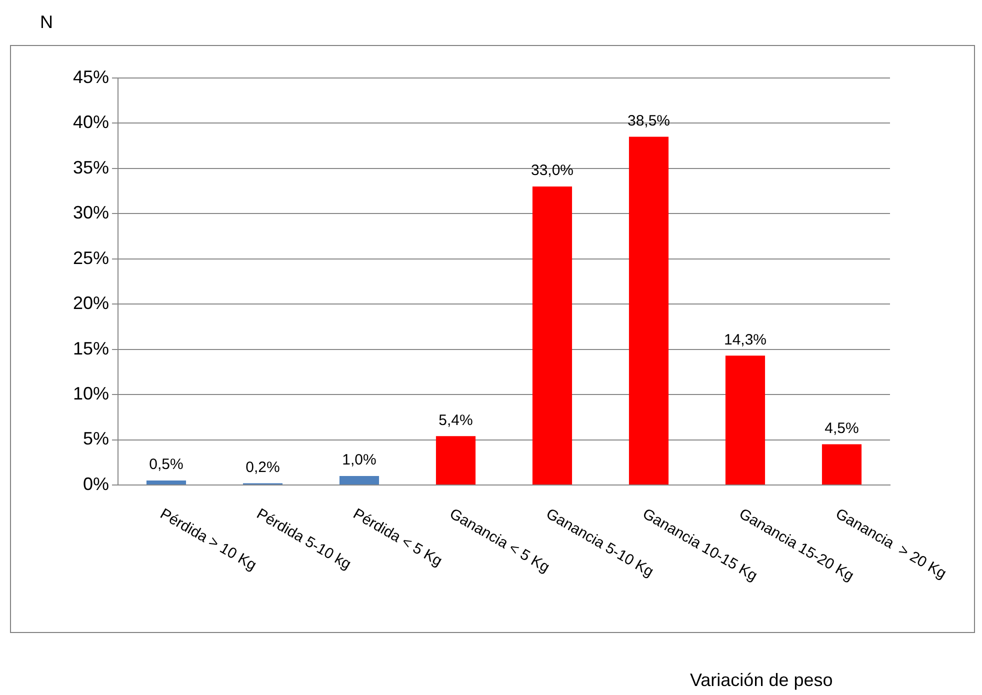 This screenshot has width=982, height=695. I want to click on y-tick-label: 45%, so click(90, 76).